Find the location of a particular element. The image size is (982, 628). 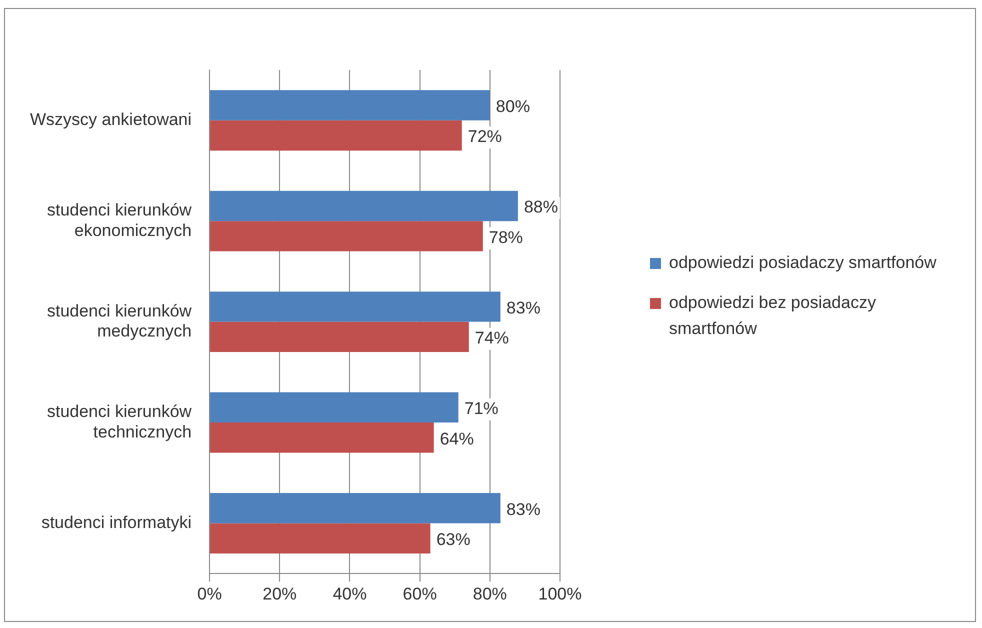

y-tick-label: studenci kierunków technicznych is located at coordinates (119, 422).